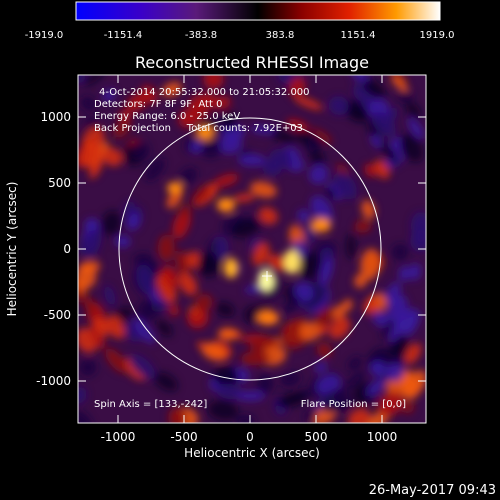 The height and width of the screenshot is (500, 500). I want to click on colorbar-tick-label: 383.8, so click(280, 35).